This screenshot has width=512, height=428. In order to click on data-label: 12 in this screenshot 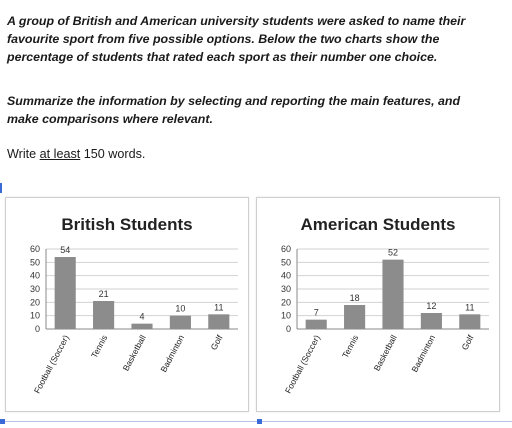, I will do `click(431, 306)`.